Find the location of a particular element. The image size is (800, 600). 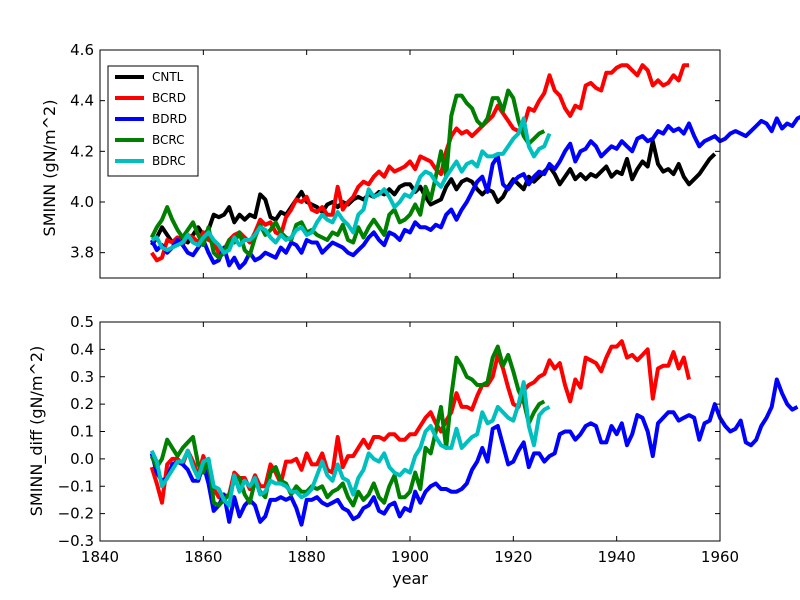

legend: CNTL BCRD BDRD BCRC BDRC is located at coordinates (153, 121).